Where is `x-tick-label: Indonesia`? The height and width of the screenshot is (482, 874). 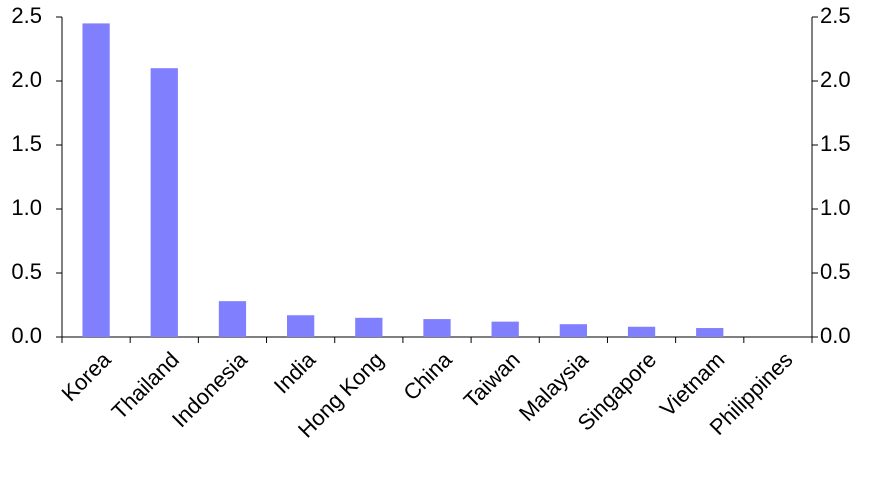 x-tick-label: Indonesia is located at coordinates (210, 389).